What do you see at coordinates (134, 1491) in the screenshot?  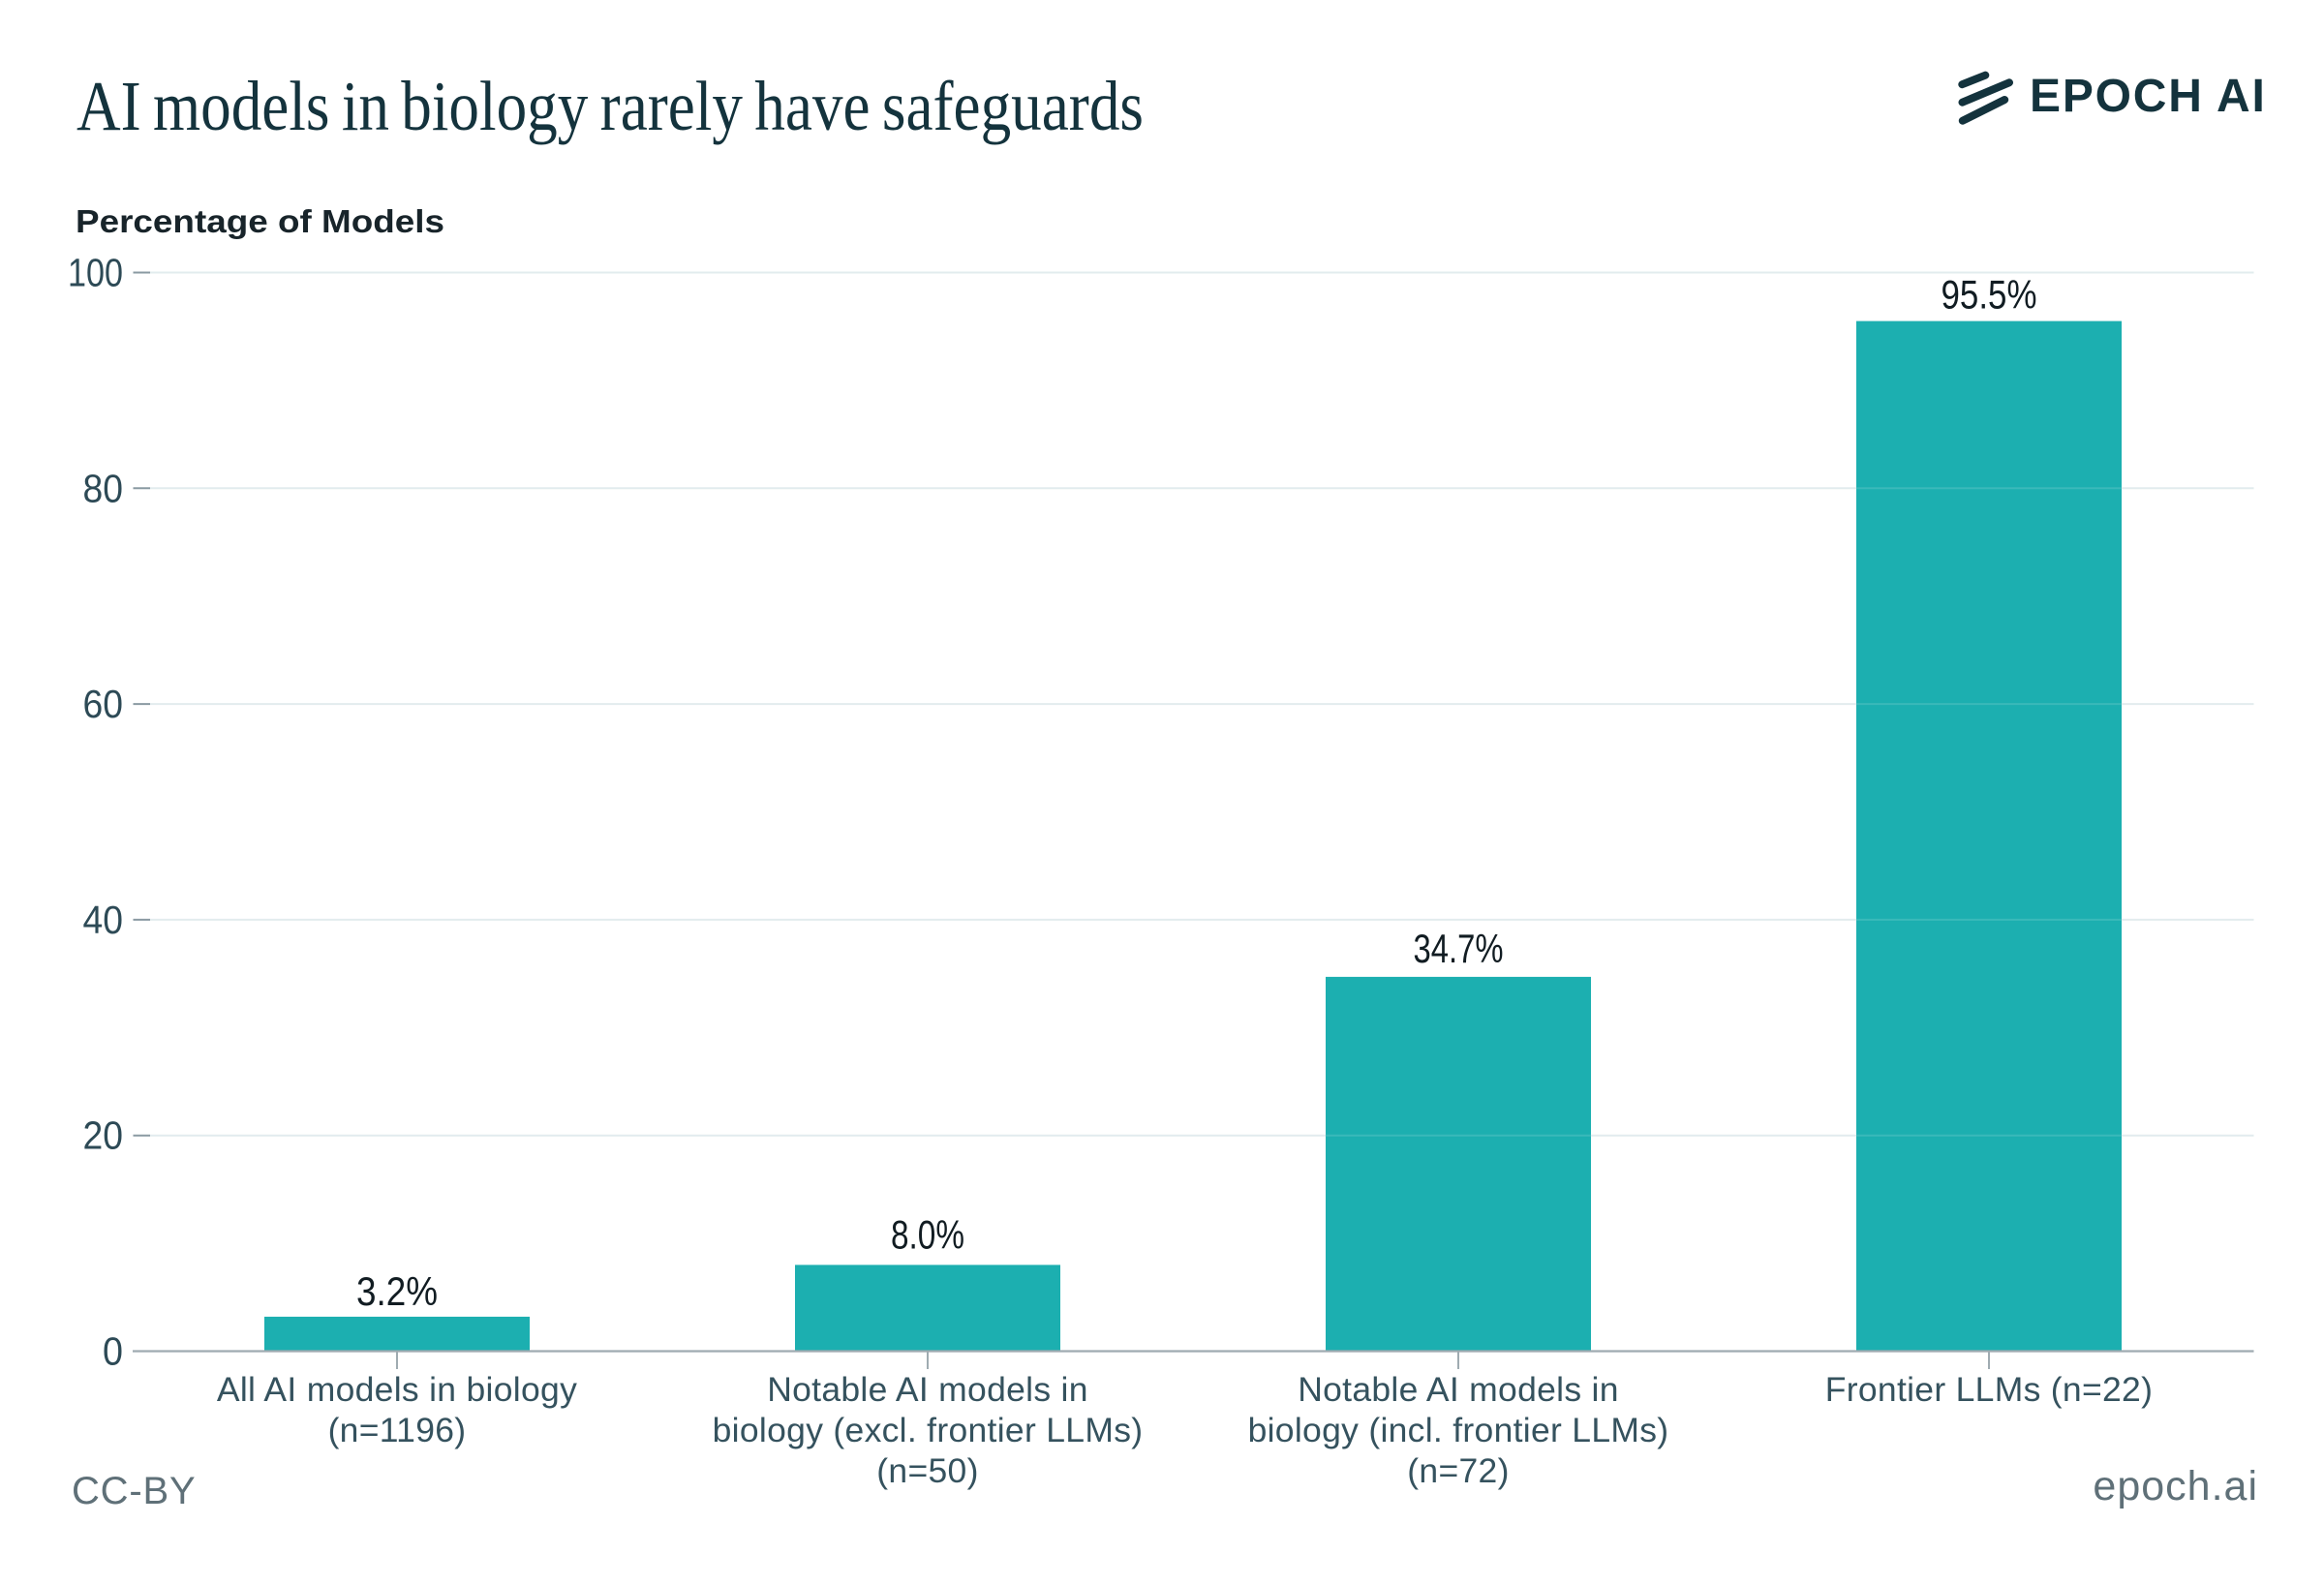 I see `svg-text: CC-BY` at bounding box center [134, 1491].